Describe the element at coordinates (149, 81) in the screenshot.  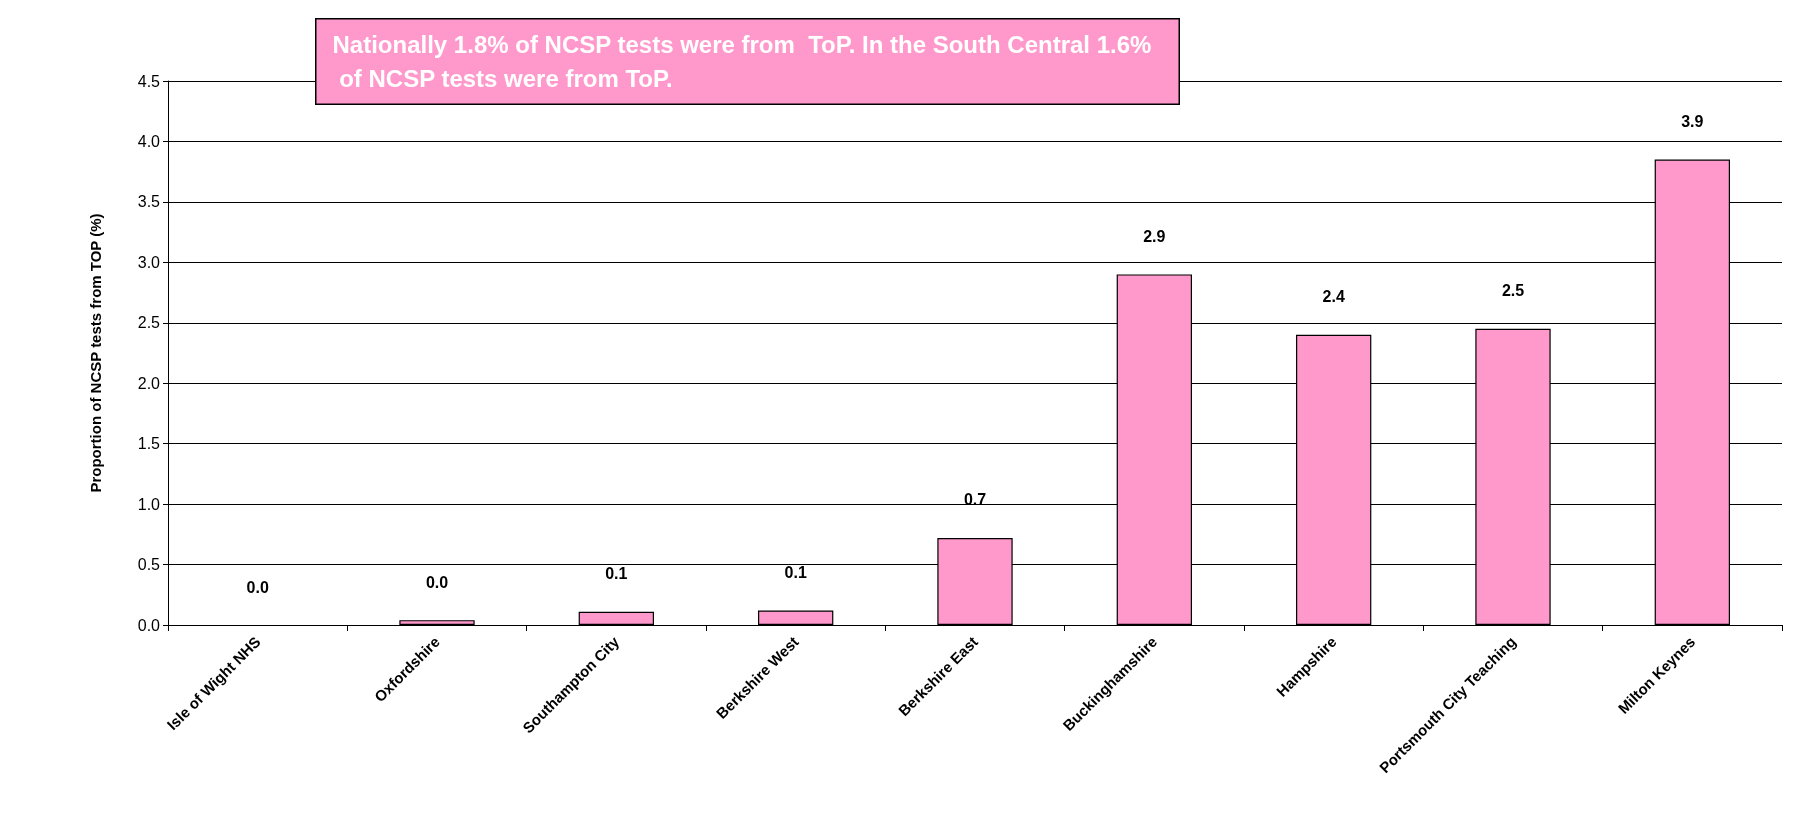
I see `y-tick-label: 4.5` at that location.